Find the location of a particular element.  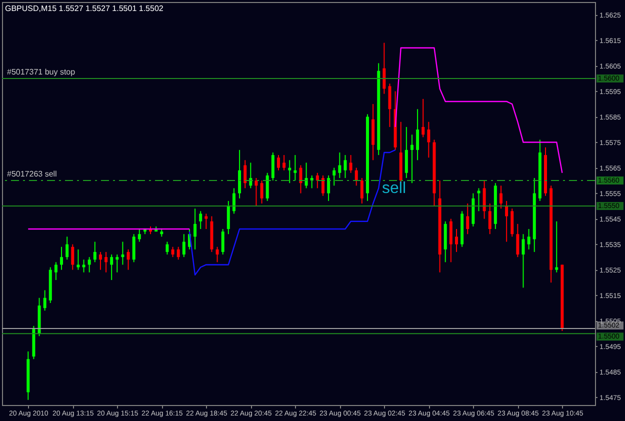

chart-title: GBPUSD,M15 1.5527 1.5527 1.5501 1.5502 is located at coordinates (84, 8).